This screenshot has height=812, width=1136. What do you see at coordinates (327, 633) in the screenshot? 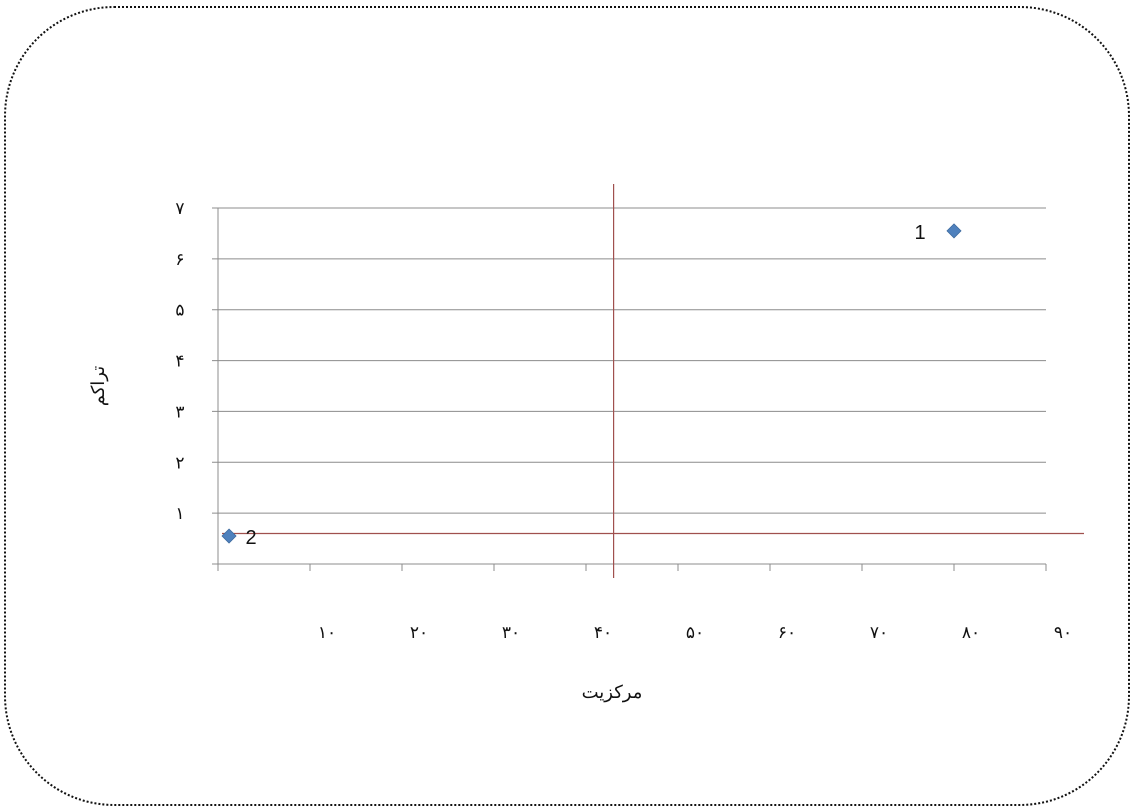
I see `x-tick-label-10: ۱۰` at bounding box center [327, 633].